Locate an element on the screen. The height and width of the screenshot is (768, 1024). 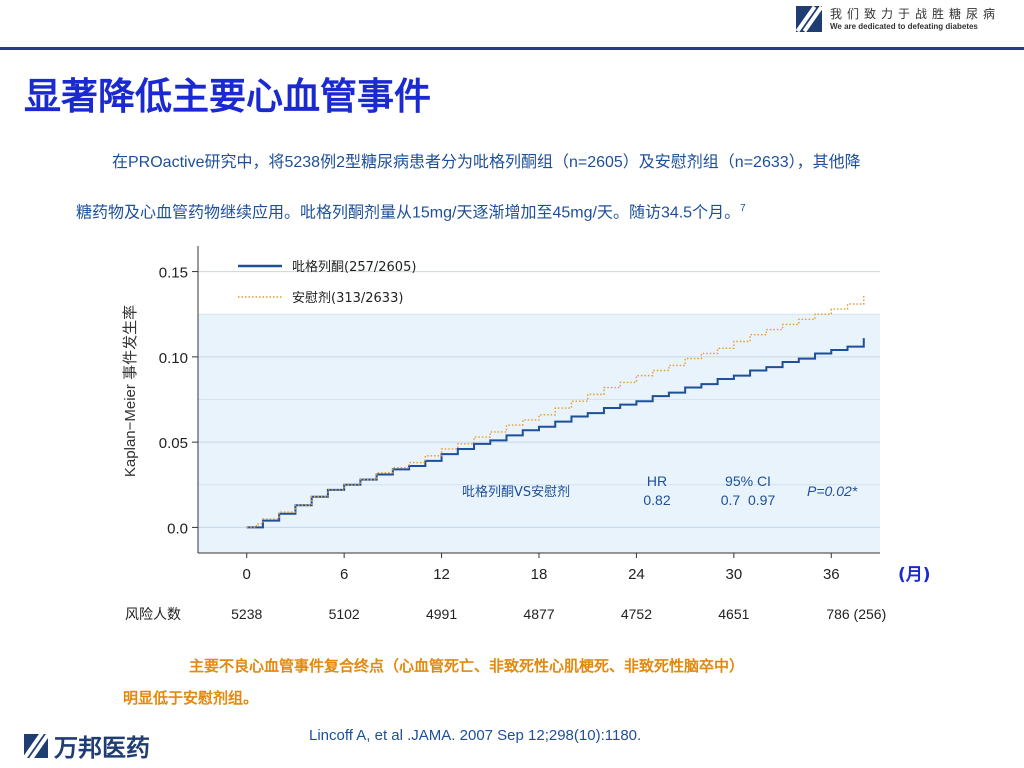
x-axis-unit: (月) is located at coordinates (914, 575).